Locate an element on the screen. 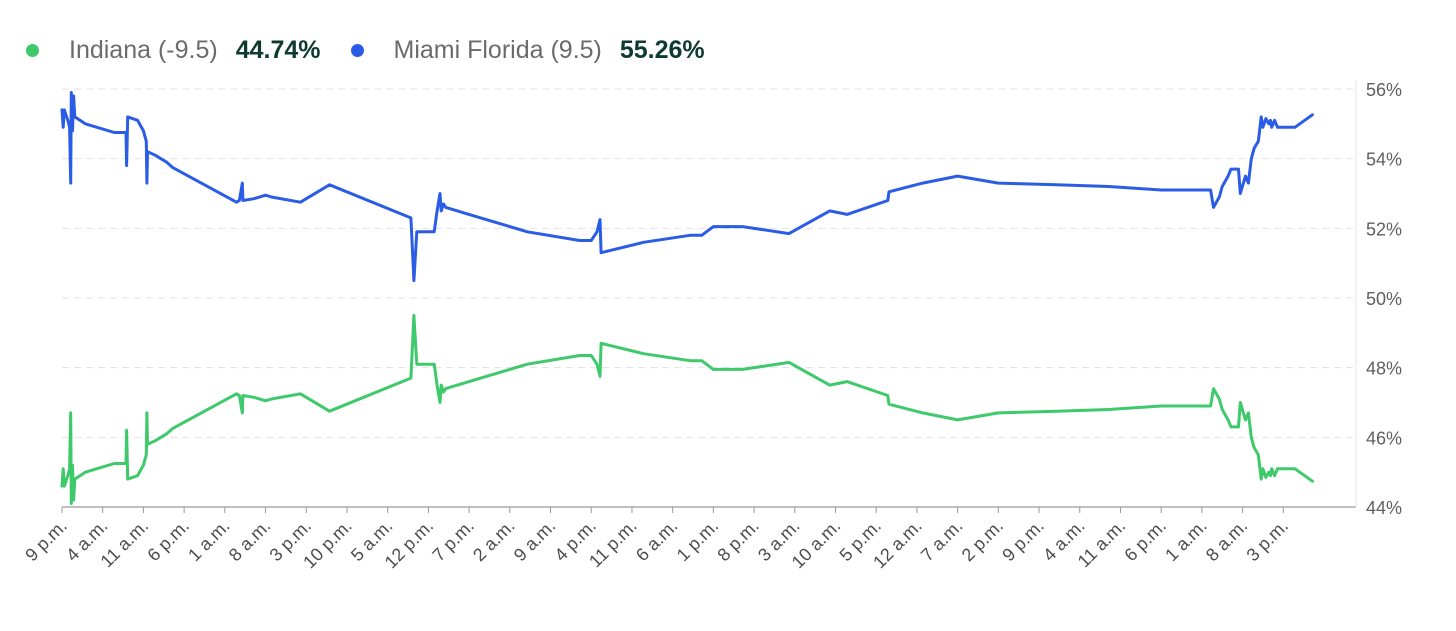  x-tick-label: 3 p.m. is located at coordinates (1268, 541).